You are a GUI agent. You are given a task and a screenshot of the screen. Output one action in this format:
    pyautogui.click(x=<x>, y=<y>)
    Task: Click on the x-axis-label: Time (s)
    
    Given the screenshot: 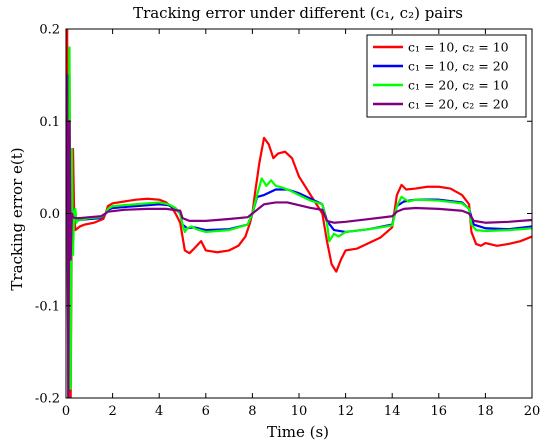 What is the action you would take?
    pyautogui.click(x=298, y=432)
    